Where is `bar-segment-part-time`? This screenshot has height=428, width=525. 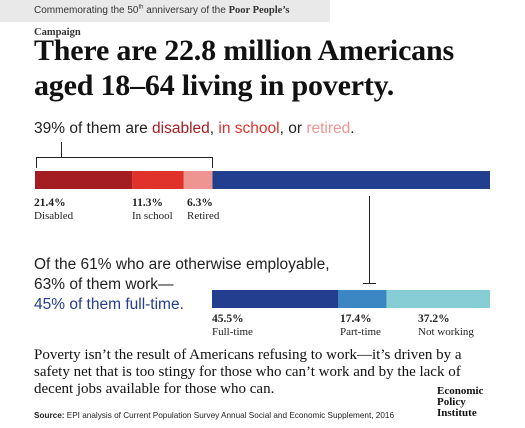 bar-segment-part-time is located at coordinates (362, 299).